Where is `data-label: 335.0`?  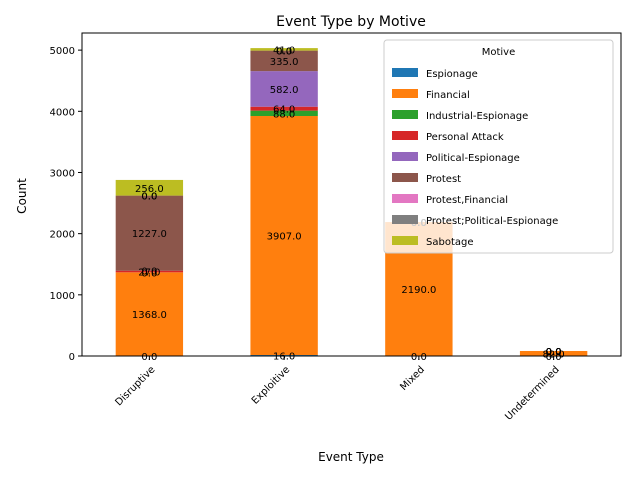 data-label: 335.0 is located at coordinates (284, 62).